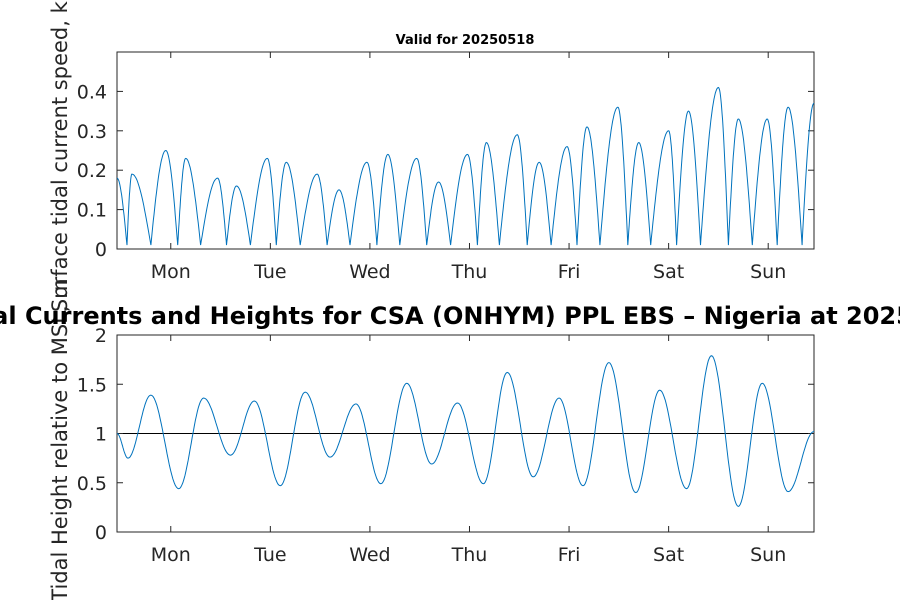  Describe the element at coordinates (92, 92) in the screenshot. I see `current-speed-y-tick-label: 0.4` at that location.